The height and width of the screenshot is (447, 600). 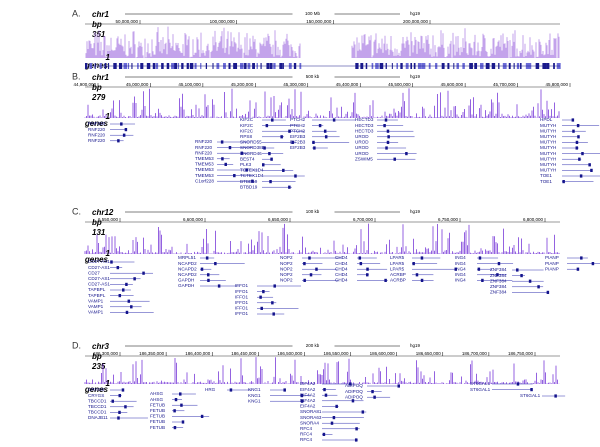 I want to click on gene-name: BEST4, so click(x=247, y=158).